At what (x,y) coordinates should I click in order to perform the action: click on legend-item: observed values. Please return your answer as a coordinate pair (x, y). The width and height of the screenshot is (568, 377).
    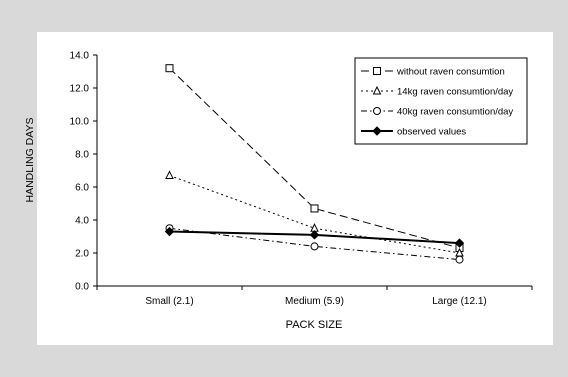
    Looking at the image, I should click on (413, 132).